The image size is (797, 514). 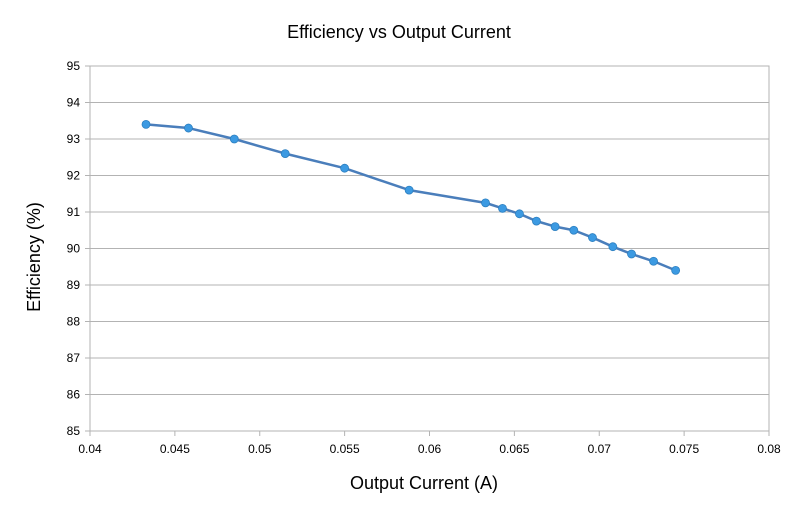 What do you see at coordinates (424, 483) in the screenshot?
I see `x-axis-label: Output Current (A)` at bounding box center [424, 483].